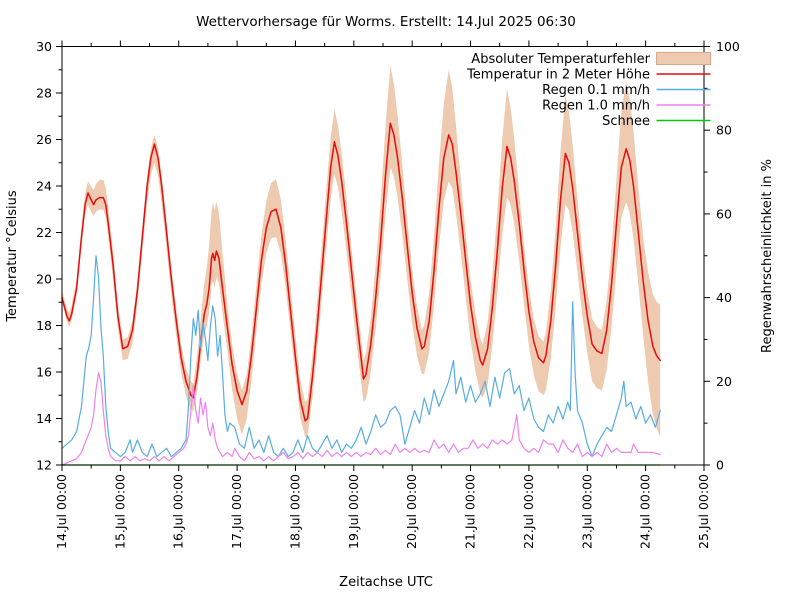 This screenshot has width=800, height=600. I want to click on y2-tick-label: 20, so click(724, 381).